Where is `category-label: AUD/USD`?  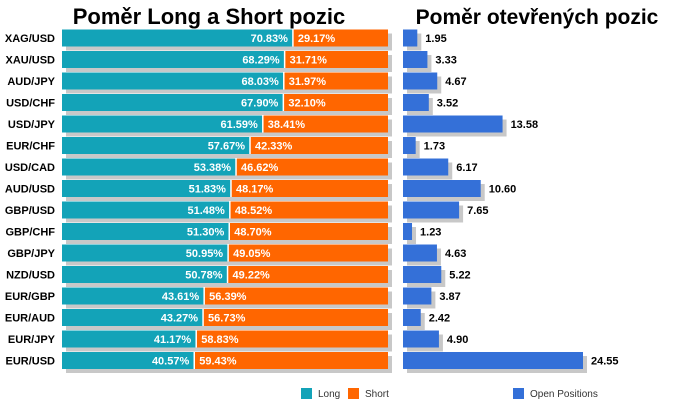
category-label: AUD/USD is located at coordinates (30, 190).